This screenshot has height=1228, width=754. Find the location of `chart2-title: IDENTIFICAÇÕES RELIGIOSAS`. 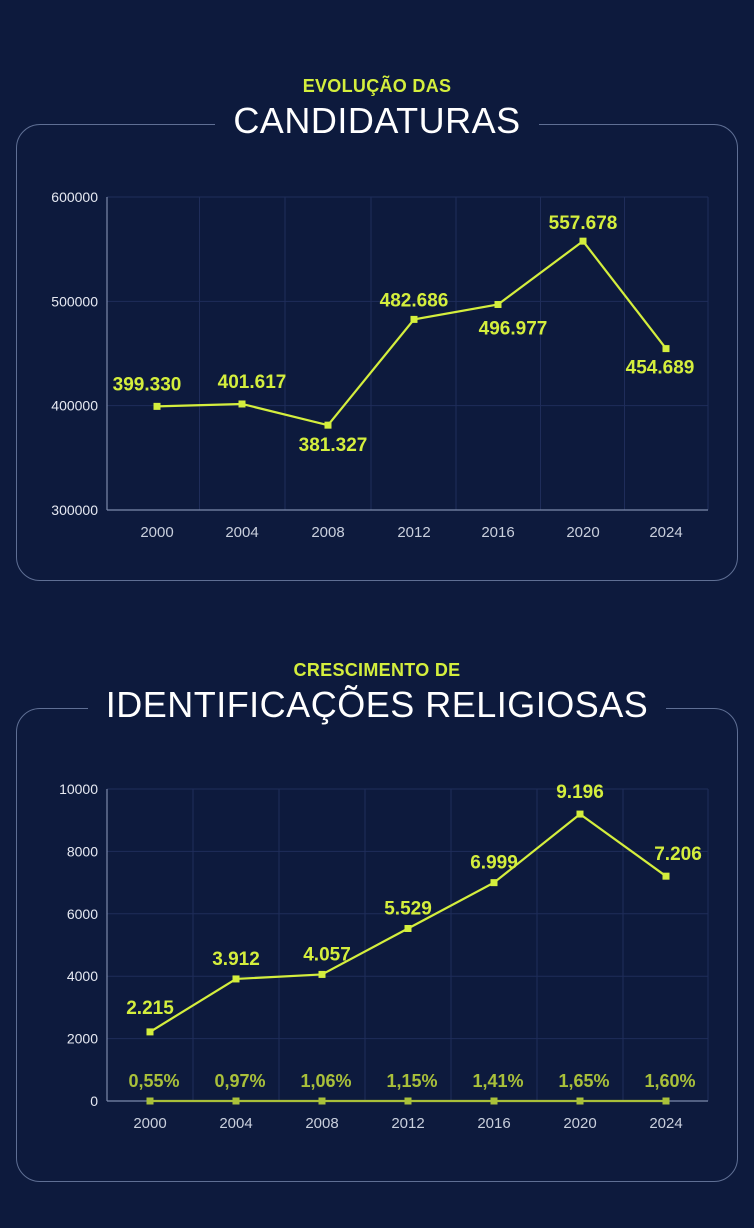

chart2-title: IDENTIFICAÇÕES RELIGIOSAS is located at coordinates (377, 705).